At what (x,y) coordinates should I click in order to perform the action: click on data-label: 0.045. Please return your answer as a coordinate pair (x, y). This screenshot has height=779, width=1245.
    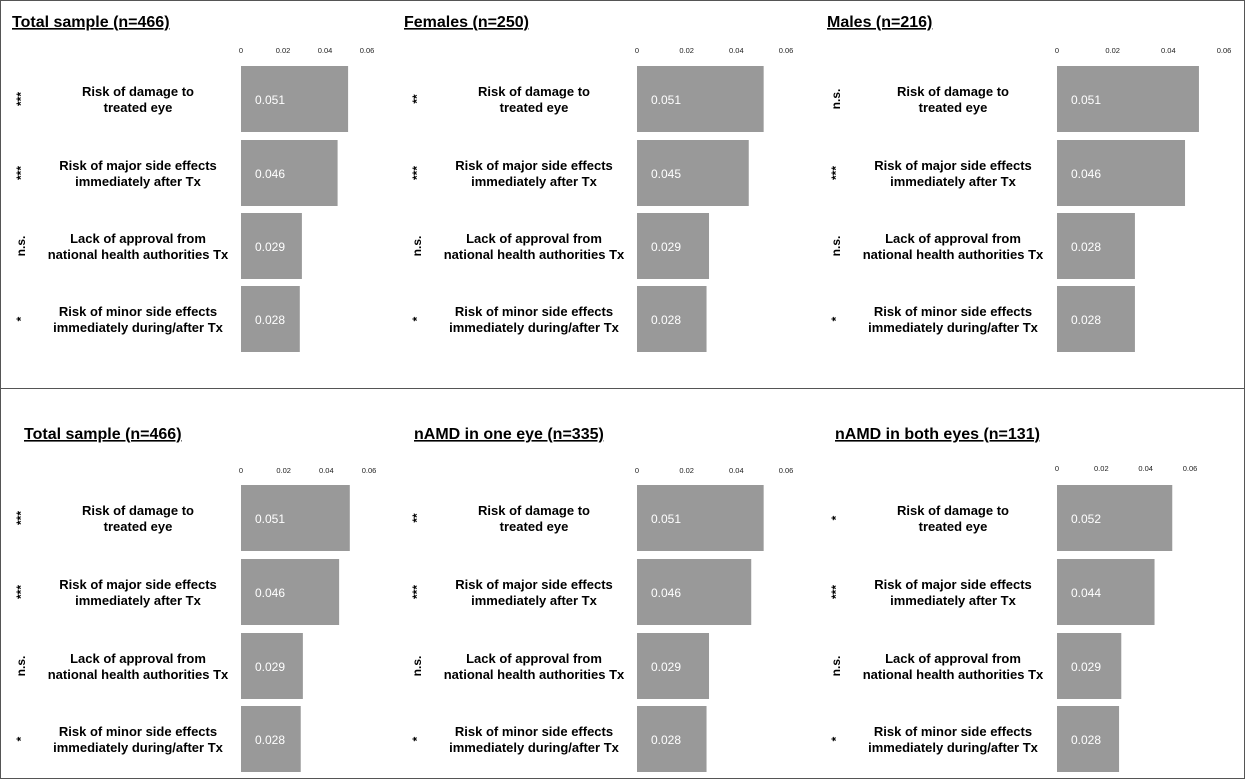
    Looking at the image, I should click on (666, 174).